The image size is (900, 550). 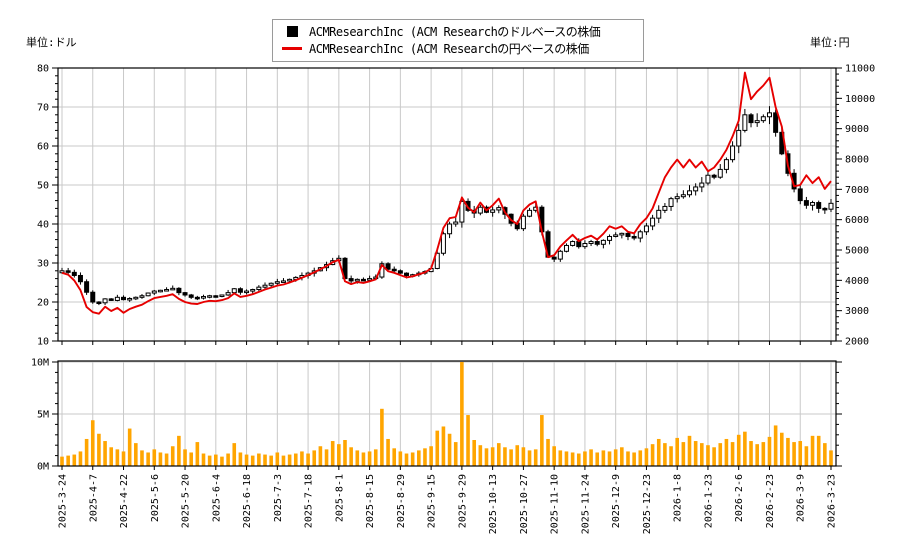 I want to click on svg-text: 2025-8-15, so click(x=370, y=501).